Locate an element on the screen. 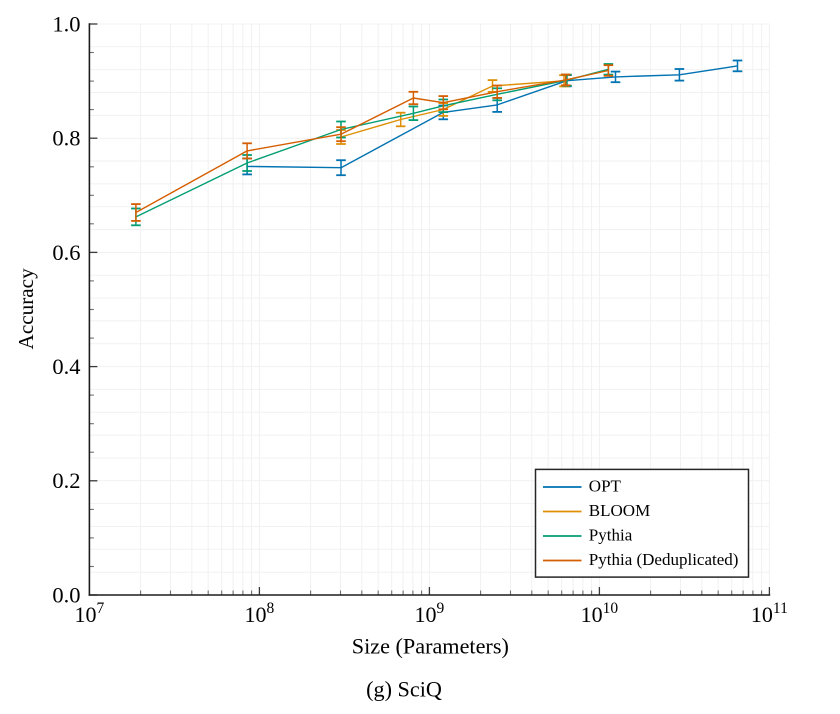 This screenshot has width=840, height=714. svg-text: Size (Parameters) is located at coordinates (430, 645).